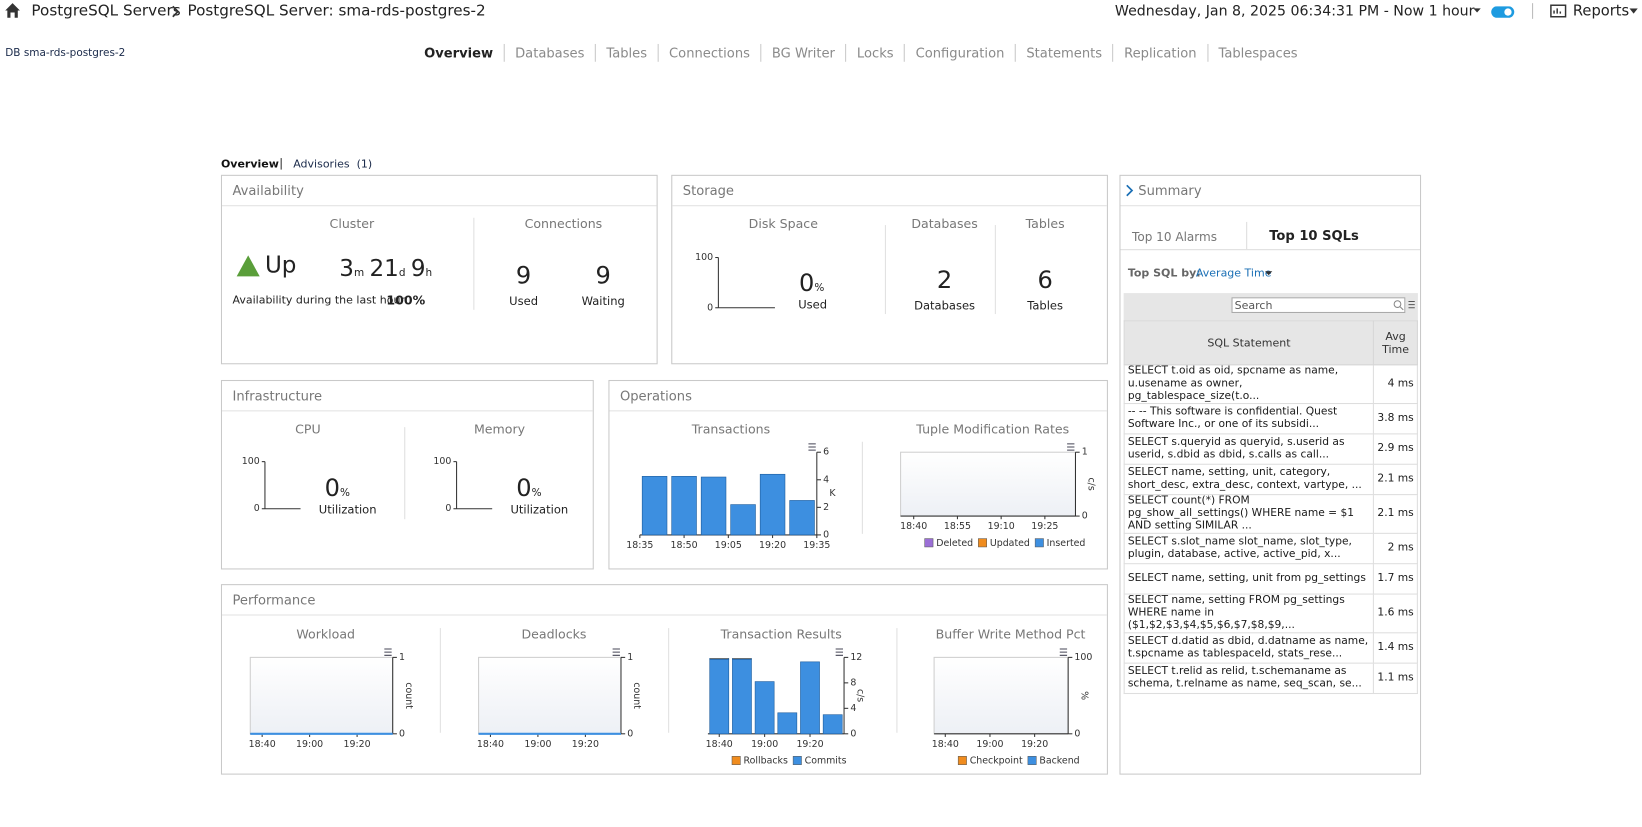 The width and height of the screenshot is (1642, 827). Describe the element at coordinates (709, 52) in the screenshot. I see `nav-tab: Connections` at that location.